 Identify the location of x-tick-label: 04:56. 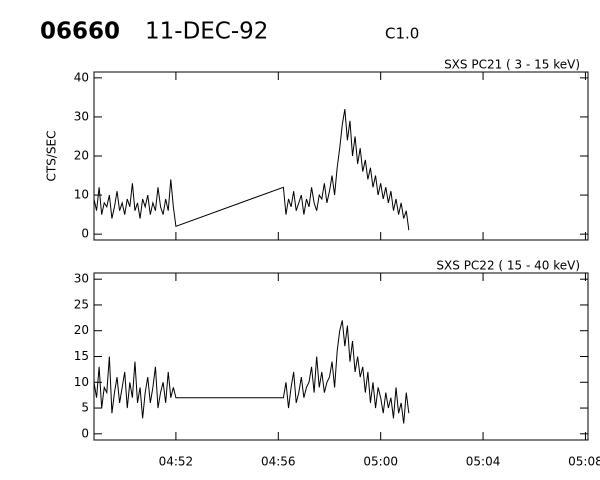
(278, 462).